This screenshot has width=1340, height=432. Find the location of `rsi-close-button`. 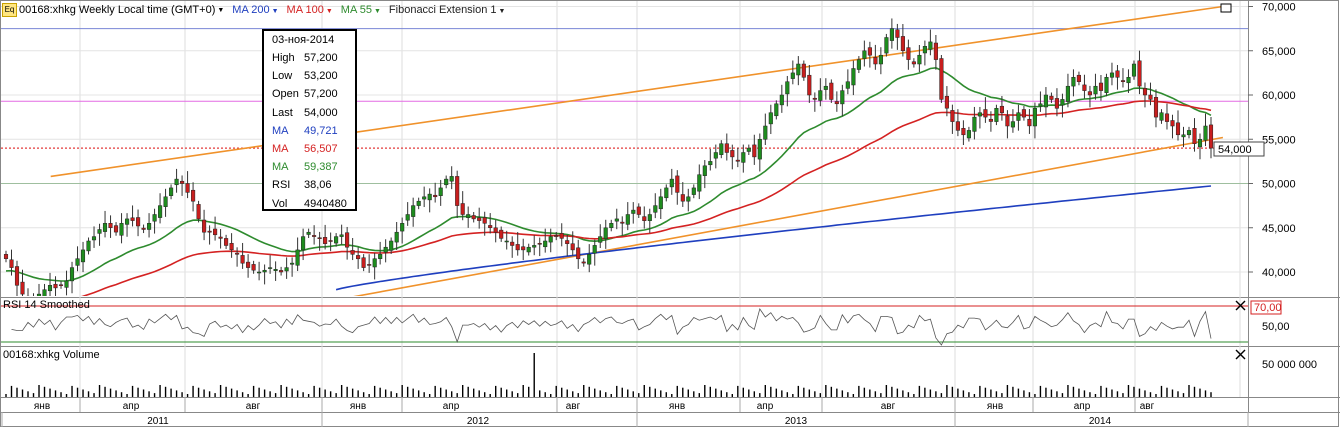

rsi-close-button is located at coordinates (1240, 305).